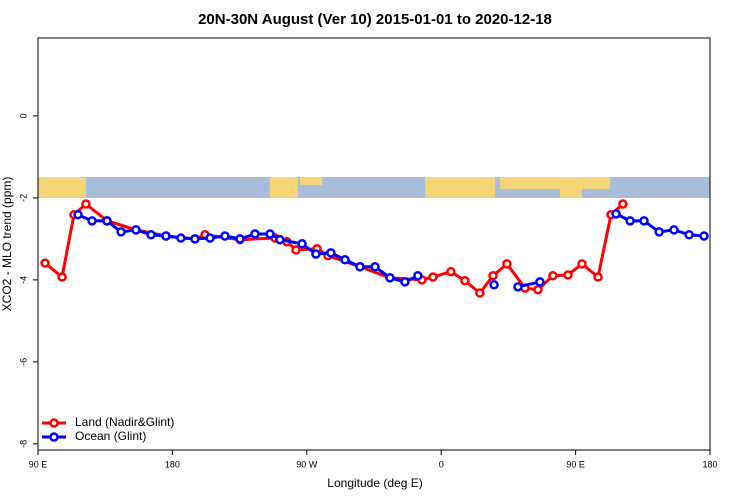  What do you see at coordinates (23, 198) in the screenshot?
I see `y-tick-label: -2` at bounding box center [23, 198].